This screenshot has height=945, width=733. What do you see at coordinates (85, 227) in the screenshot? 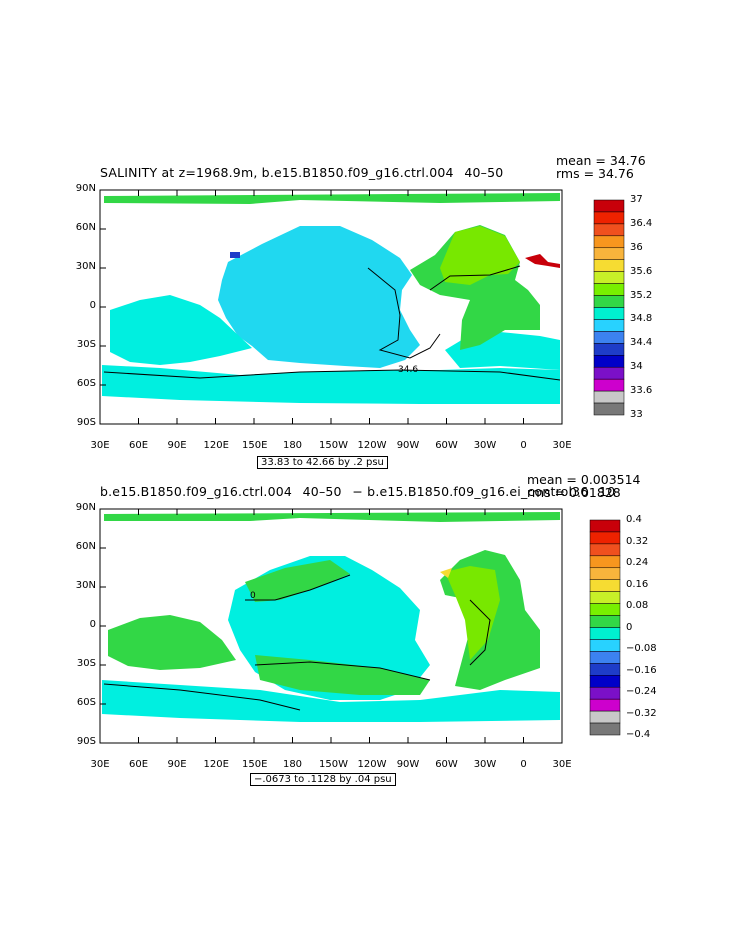
I see `lat-label: 60N` at bounding box center [85, 227].